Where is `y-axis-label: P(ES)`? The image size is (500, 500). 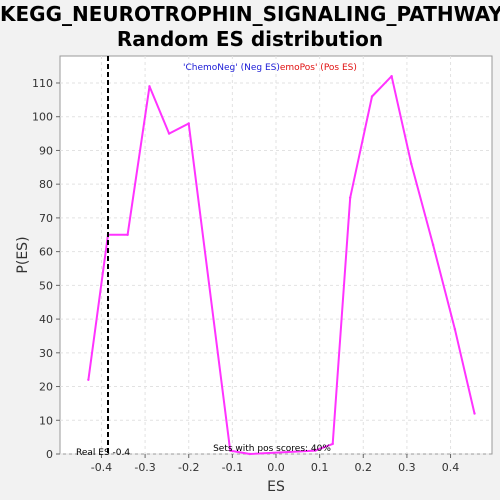 y-axis-label: P(ES) is located at coordinates (23, 254).